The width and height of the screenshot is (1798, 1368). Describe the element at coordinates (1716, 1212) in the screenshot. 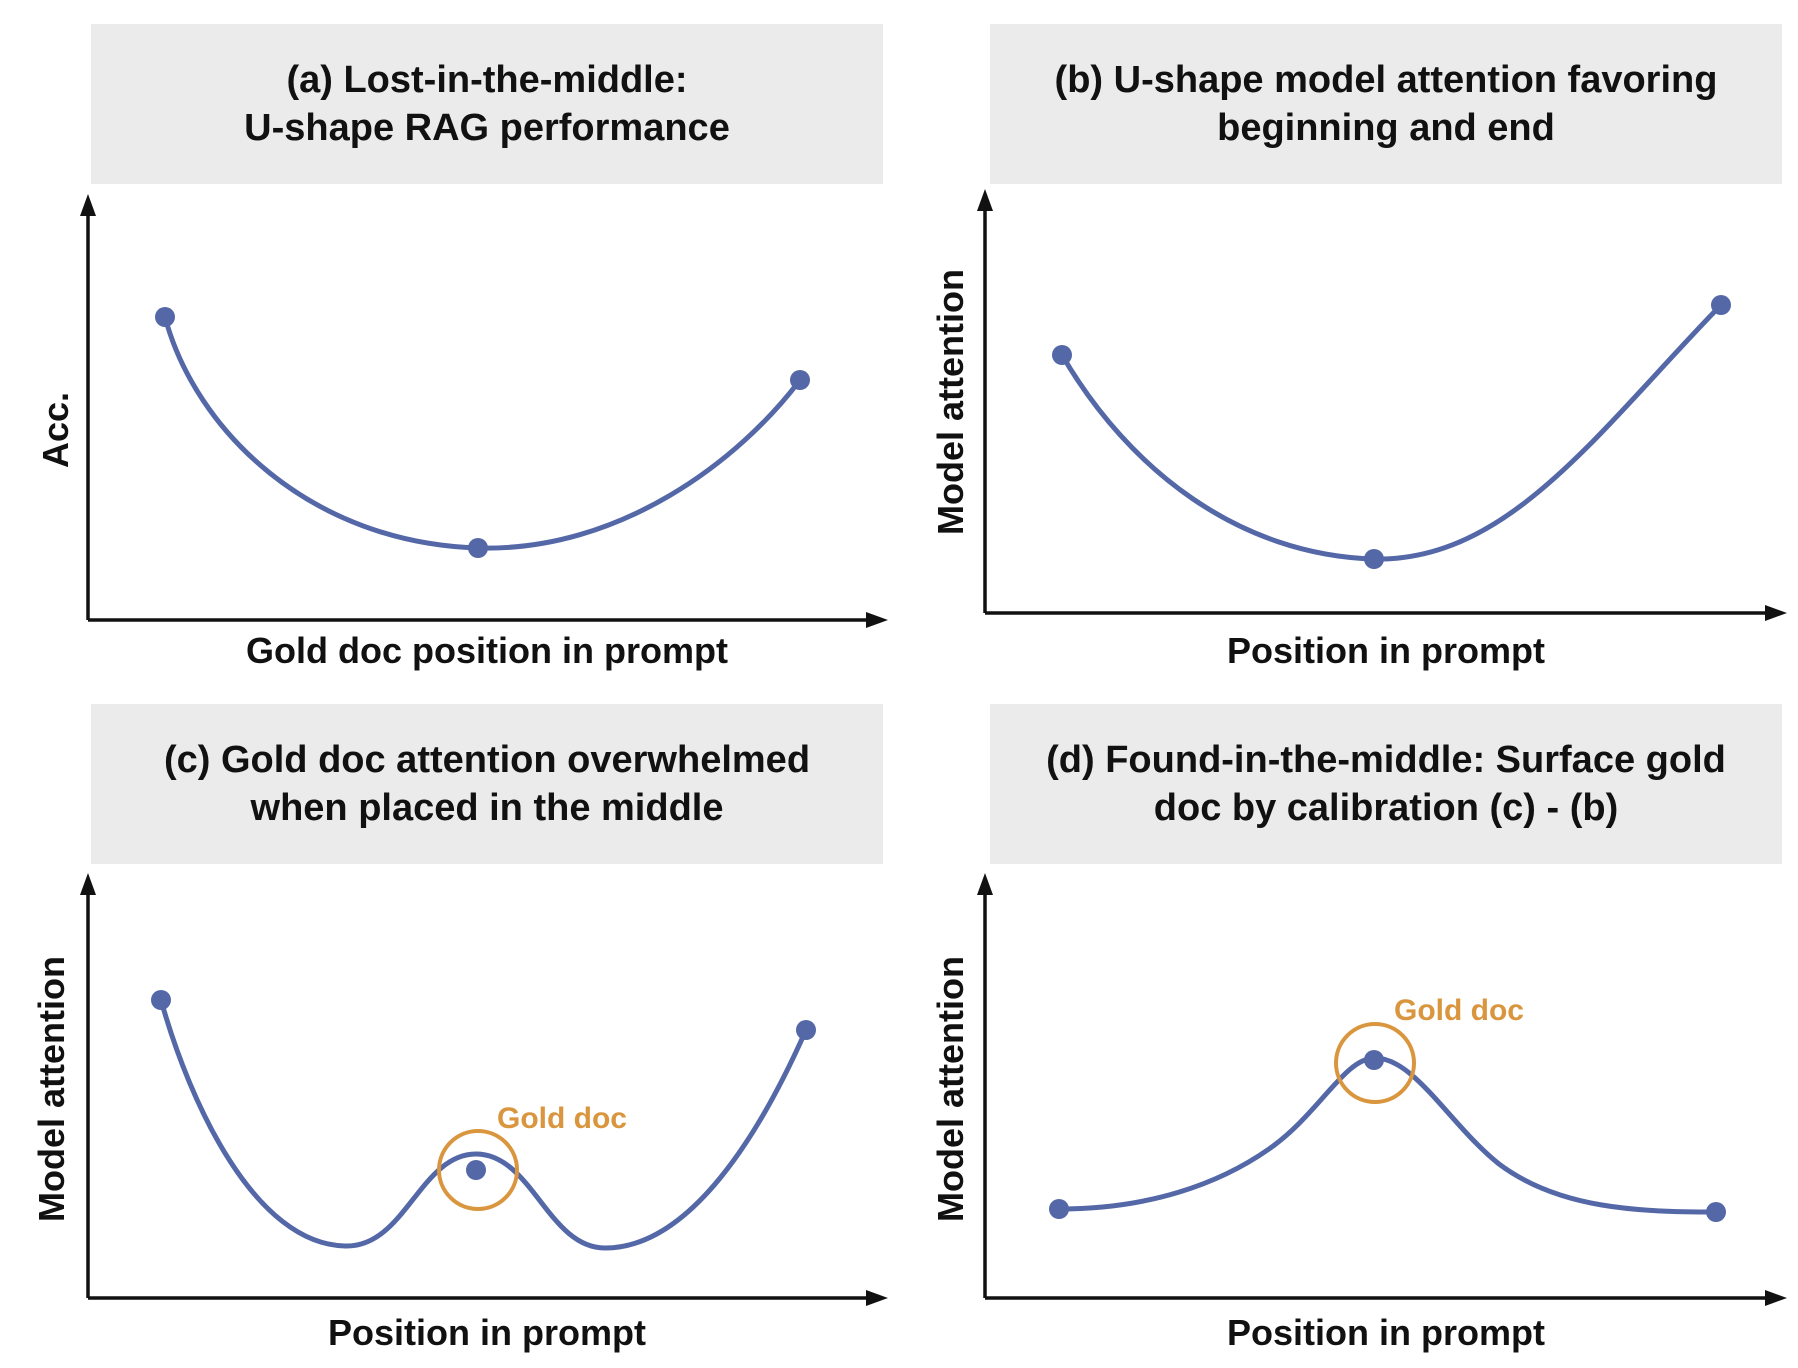

I see `panel-d-point-end` at that location.